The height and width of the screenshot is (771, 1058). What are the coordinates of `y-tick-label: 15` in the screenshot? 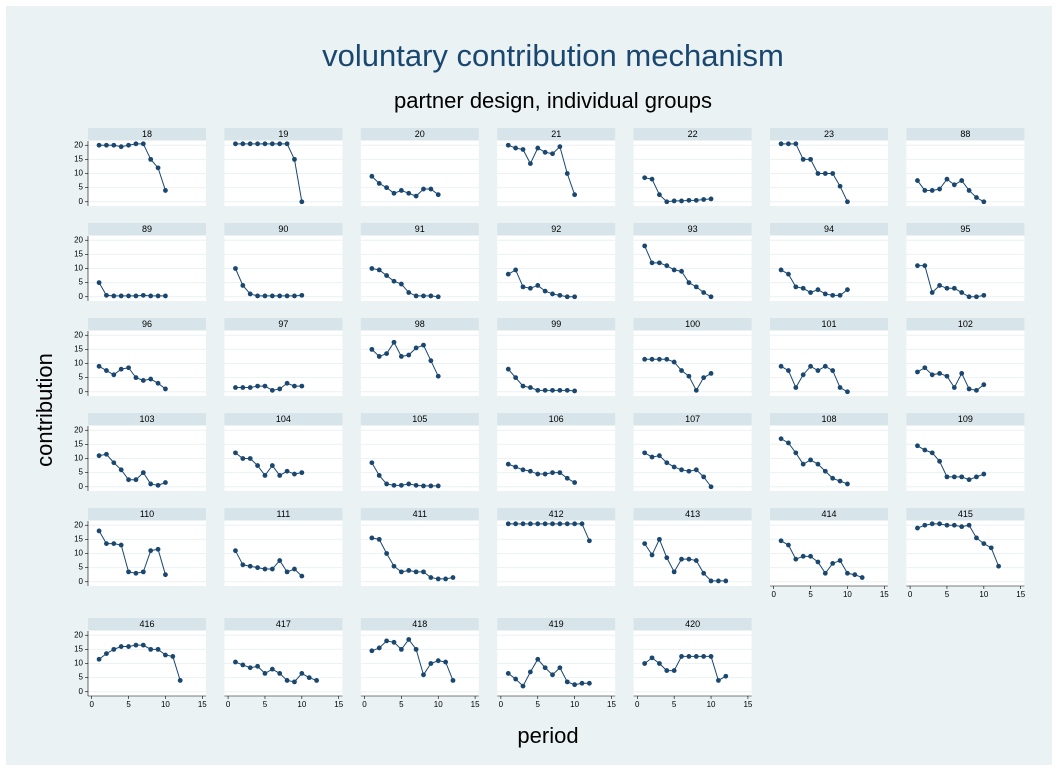 It's located at (78, 538).